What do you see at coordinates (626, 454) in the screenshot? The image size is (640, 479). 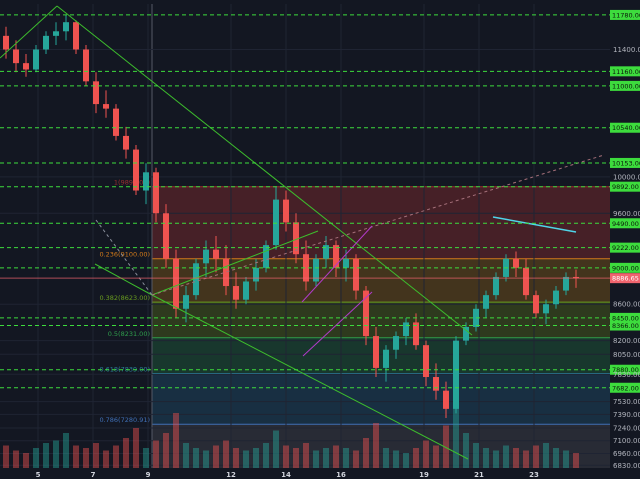 I see `y-tick-label: 6960.00` at bounding box center [626, 454].